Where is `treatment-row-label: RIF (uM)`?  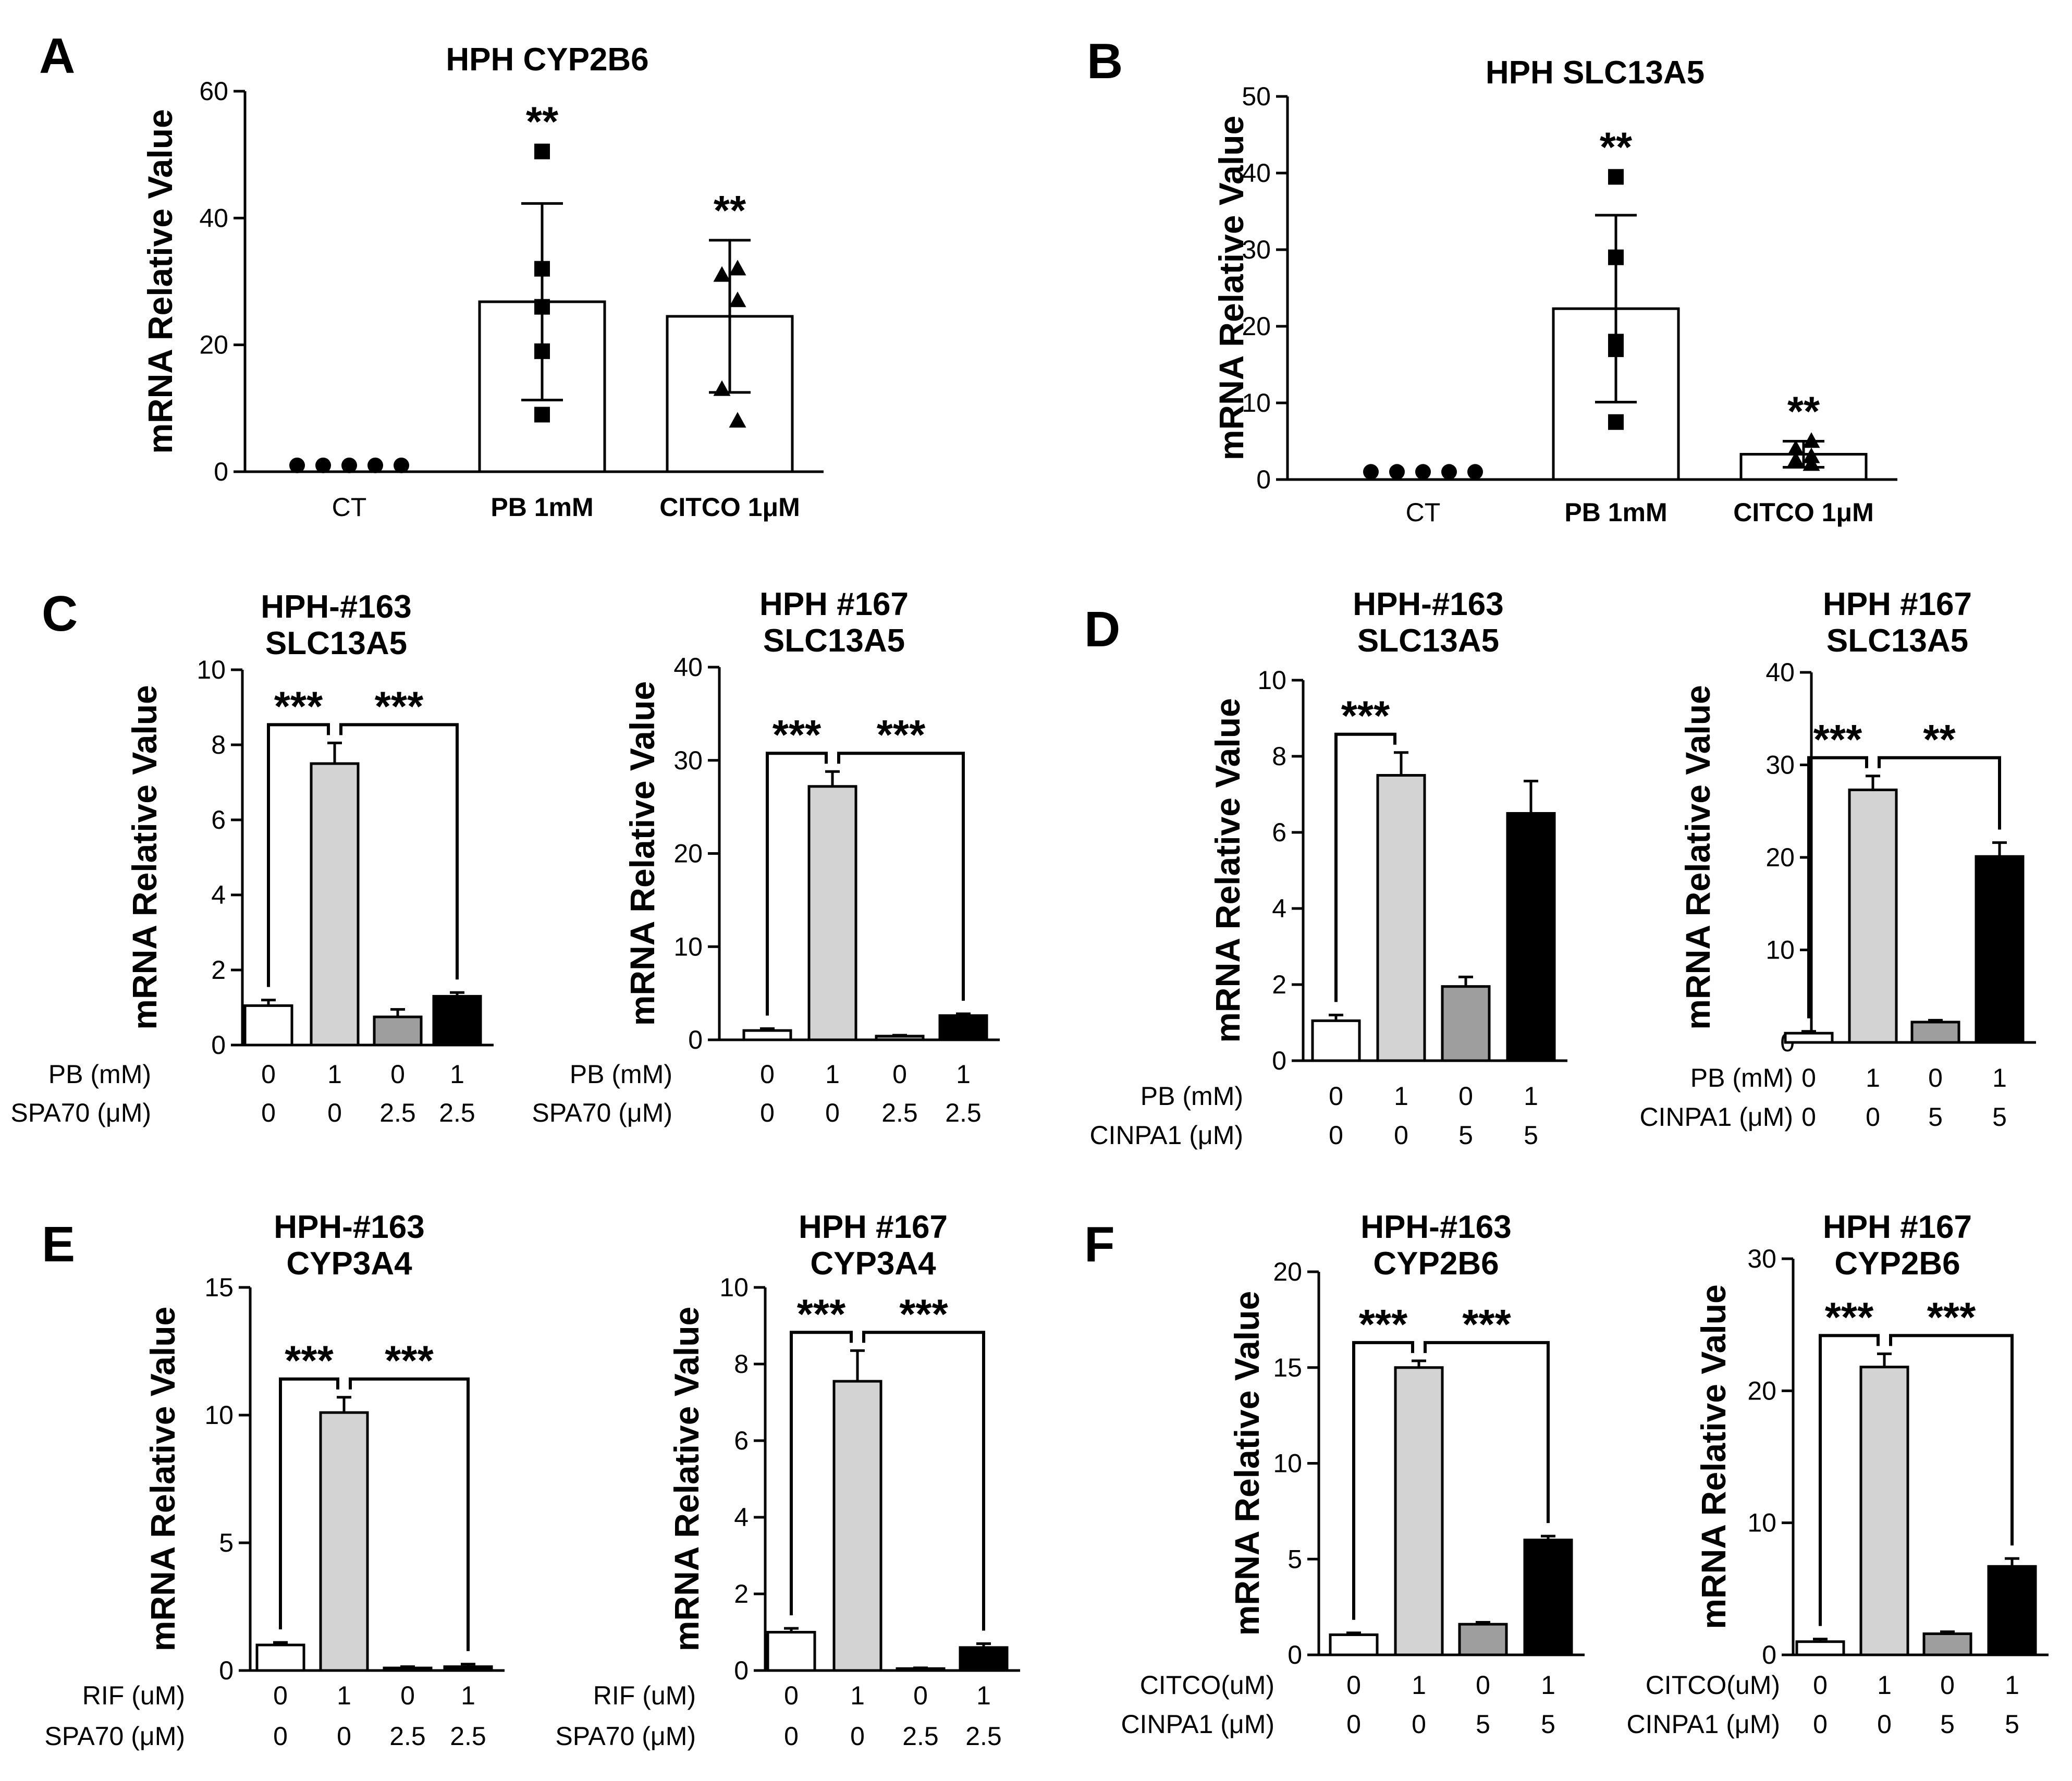
treatment-row-label: RIF (uM) is located at coordinates (134, 1695).